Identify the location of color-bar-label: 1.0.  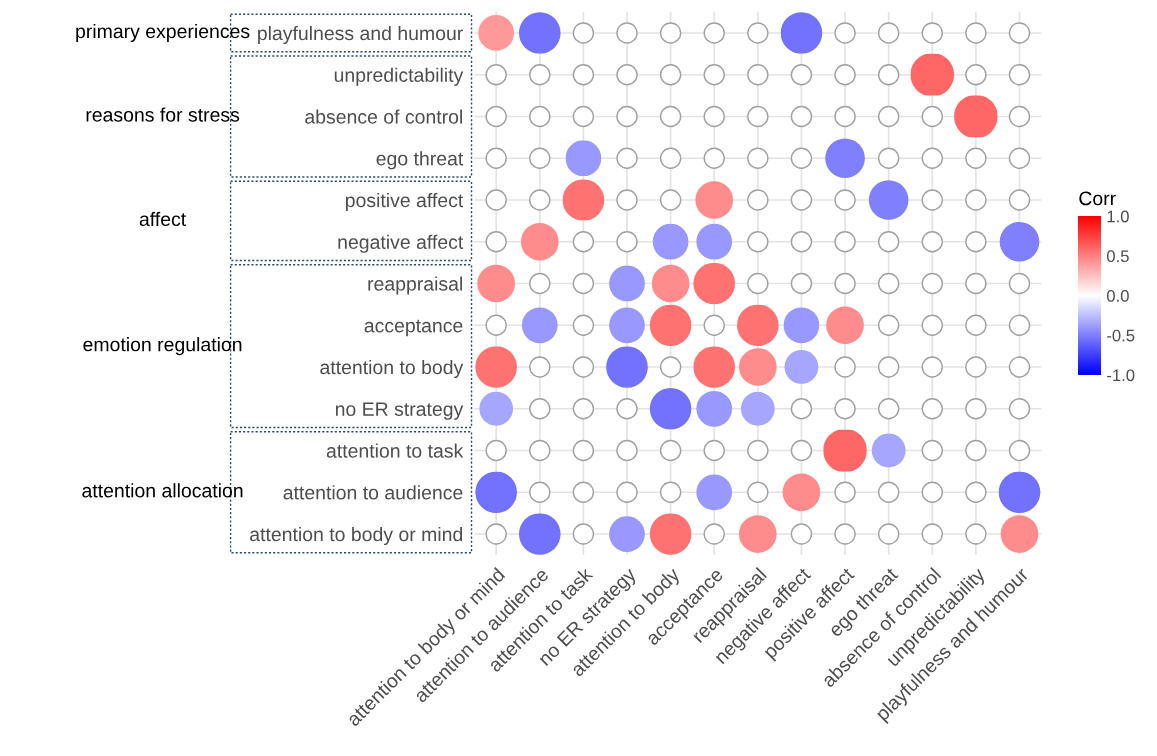
(1118, 216).